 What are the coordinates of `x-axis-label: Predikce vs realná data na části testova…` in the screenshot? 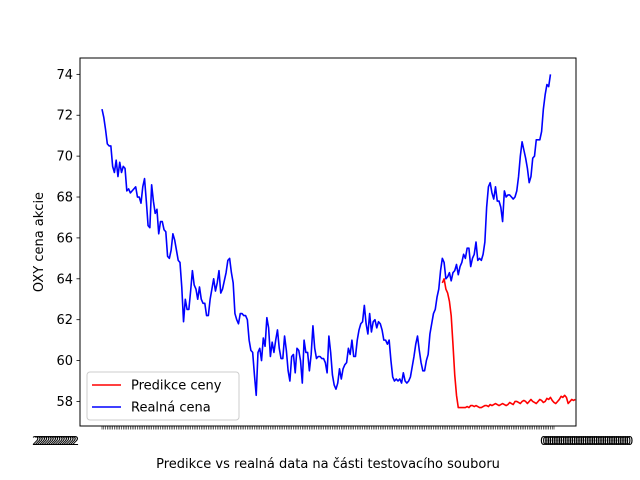 It's located at (328, 464).